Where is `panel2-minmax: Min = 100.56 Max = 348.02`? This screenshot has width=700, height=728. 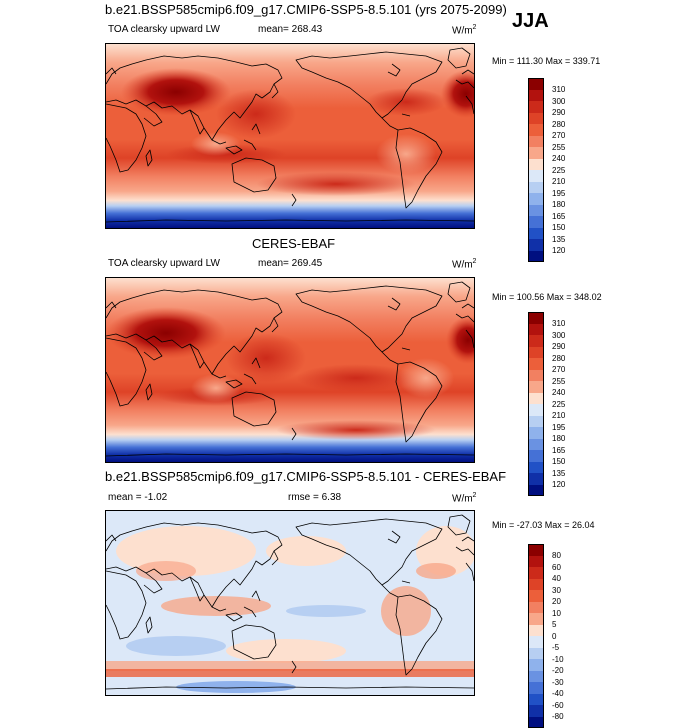 panel2-minmax: Min = 100.56 Max = 348.02 is located at coordinates (547, 297).